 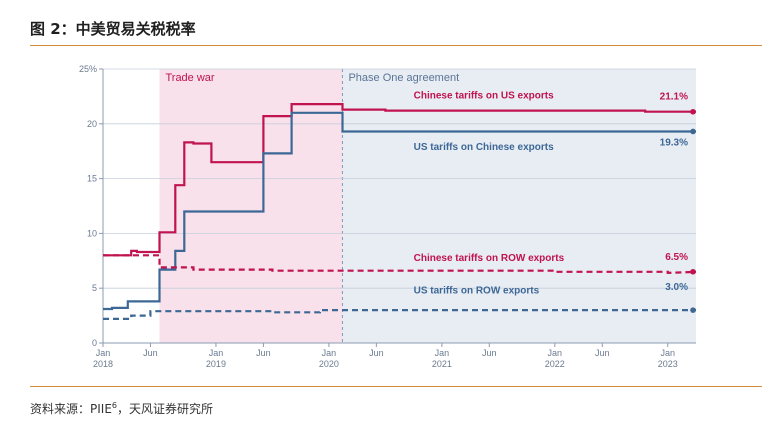 I want to click on figure-title: 图 2：中美贸易关税税率, so click(x=113, y=29).